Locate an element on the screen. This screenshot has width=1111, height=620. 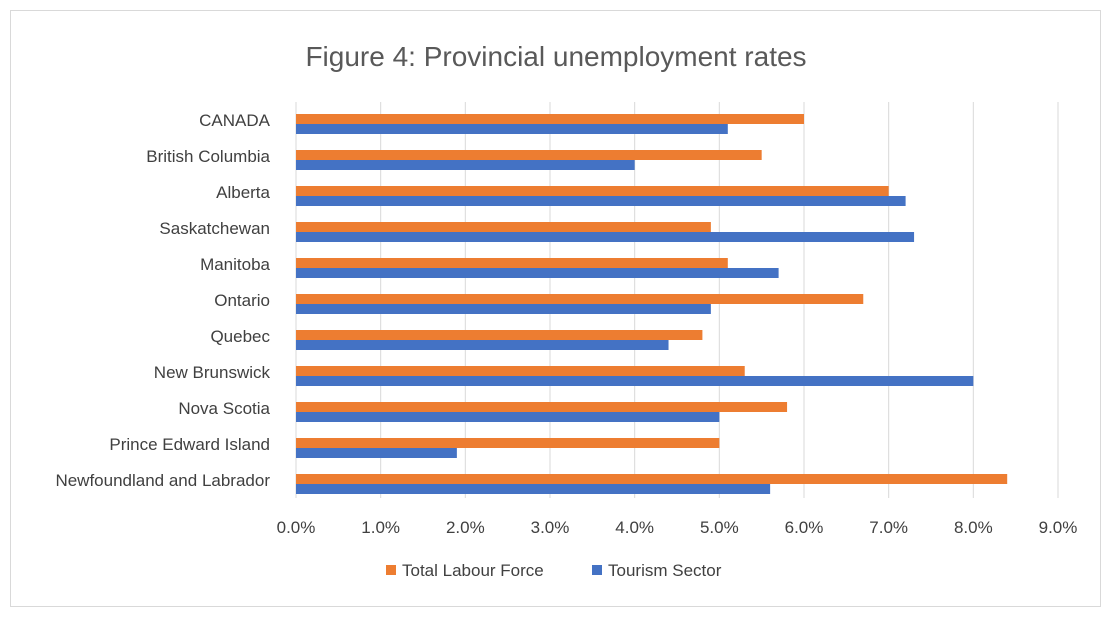
legend-label: Tourism Sector is located at coordinates (665, 570).